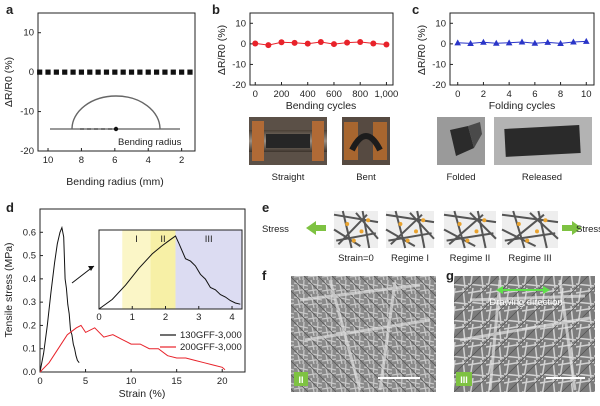 Image resolution: width=600 pixels, height=406 pixels. I want to click on regime-label-2: Regime II, so click(470, 258).